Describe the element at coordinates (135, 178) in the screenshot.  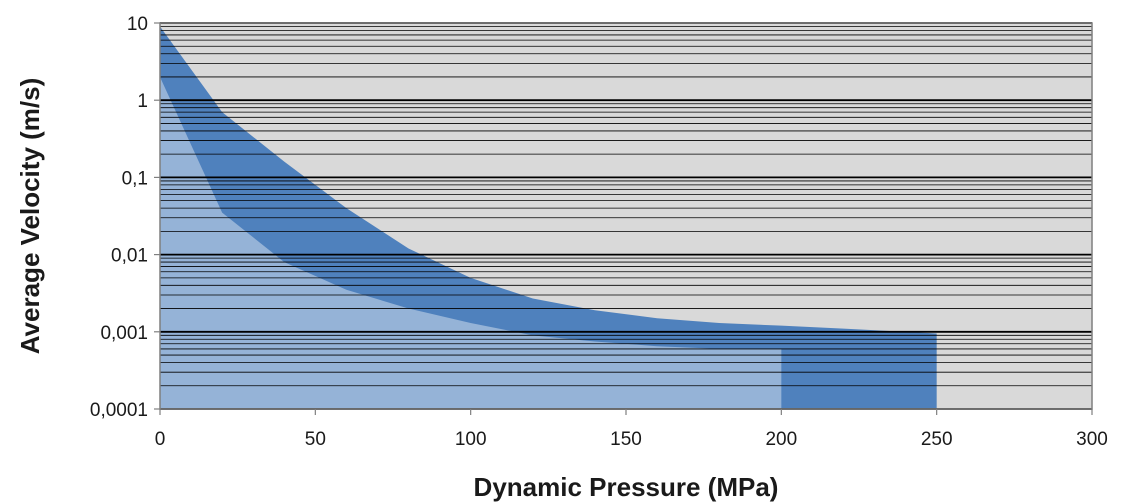
I see `y-tick-label: 0,1` at that location.